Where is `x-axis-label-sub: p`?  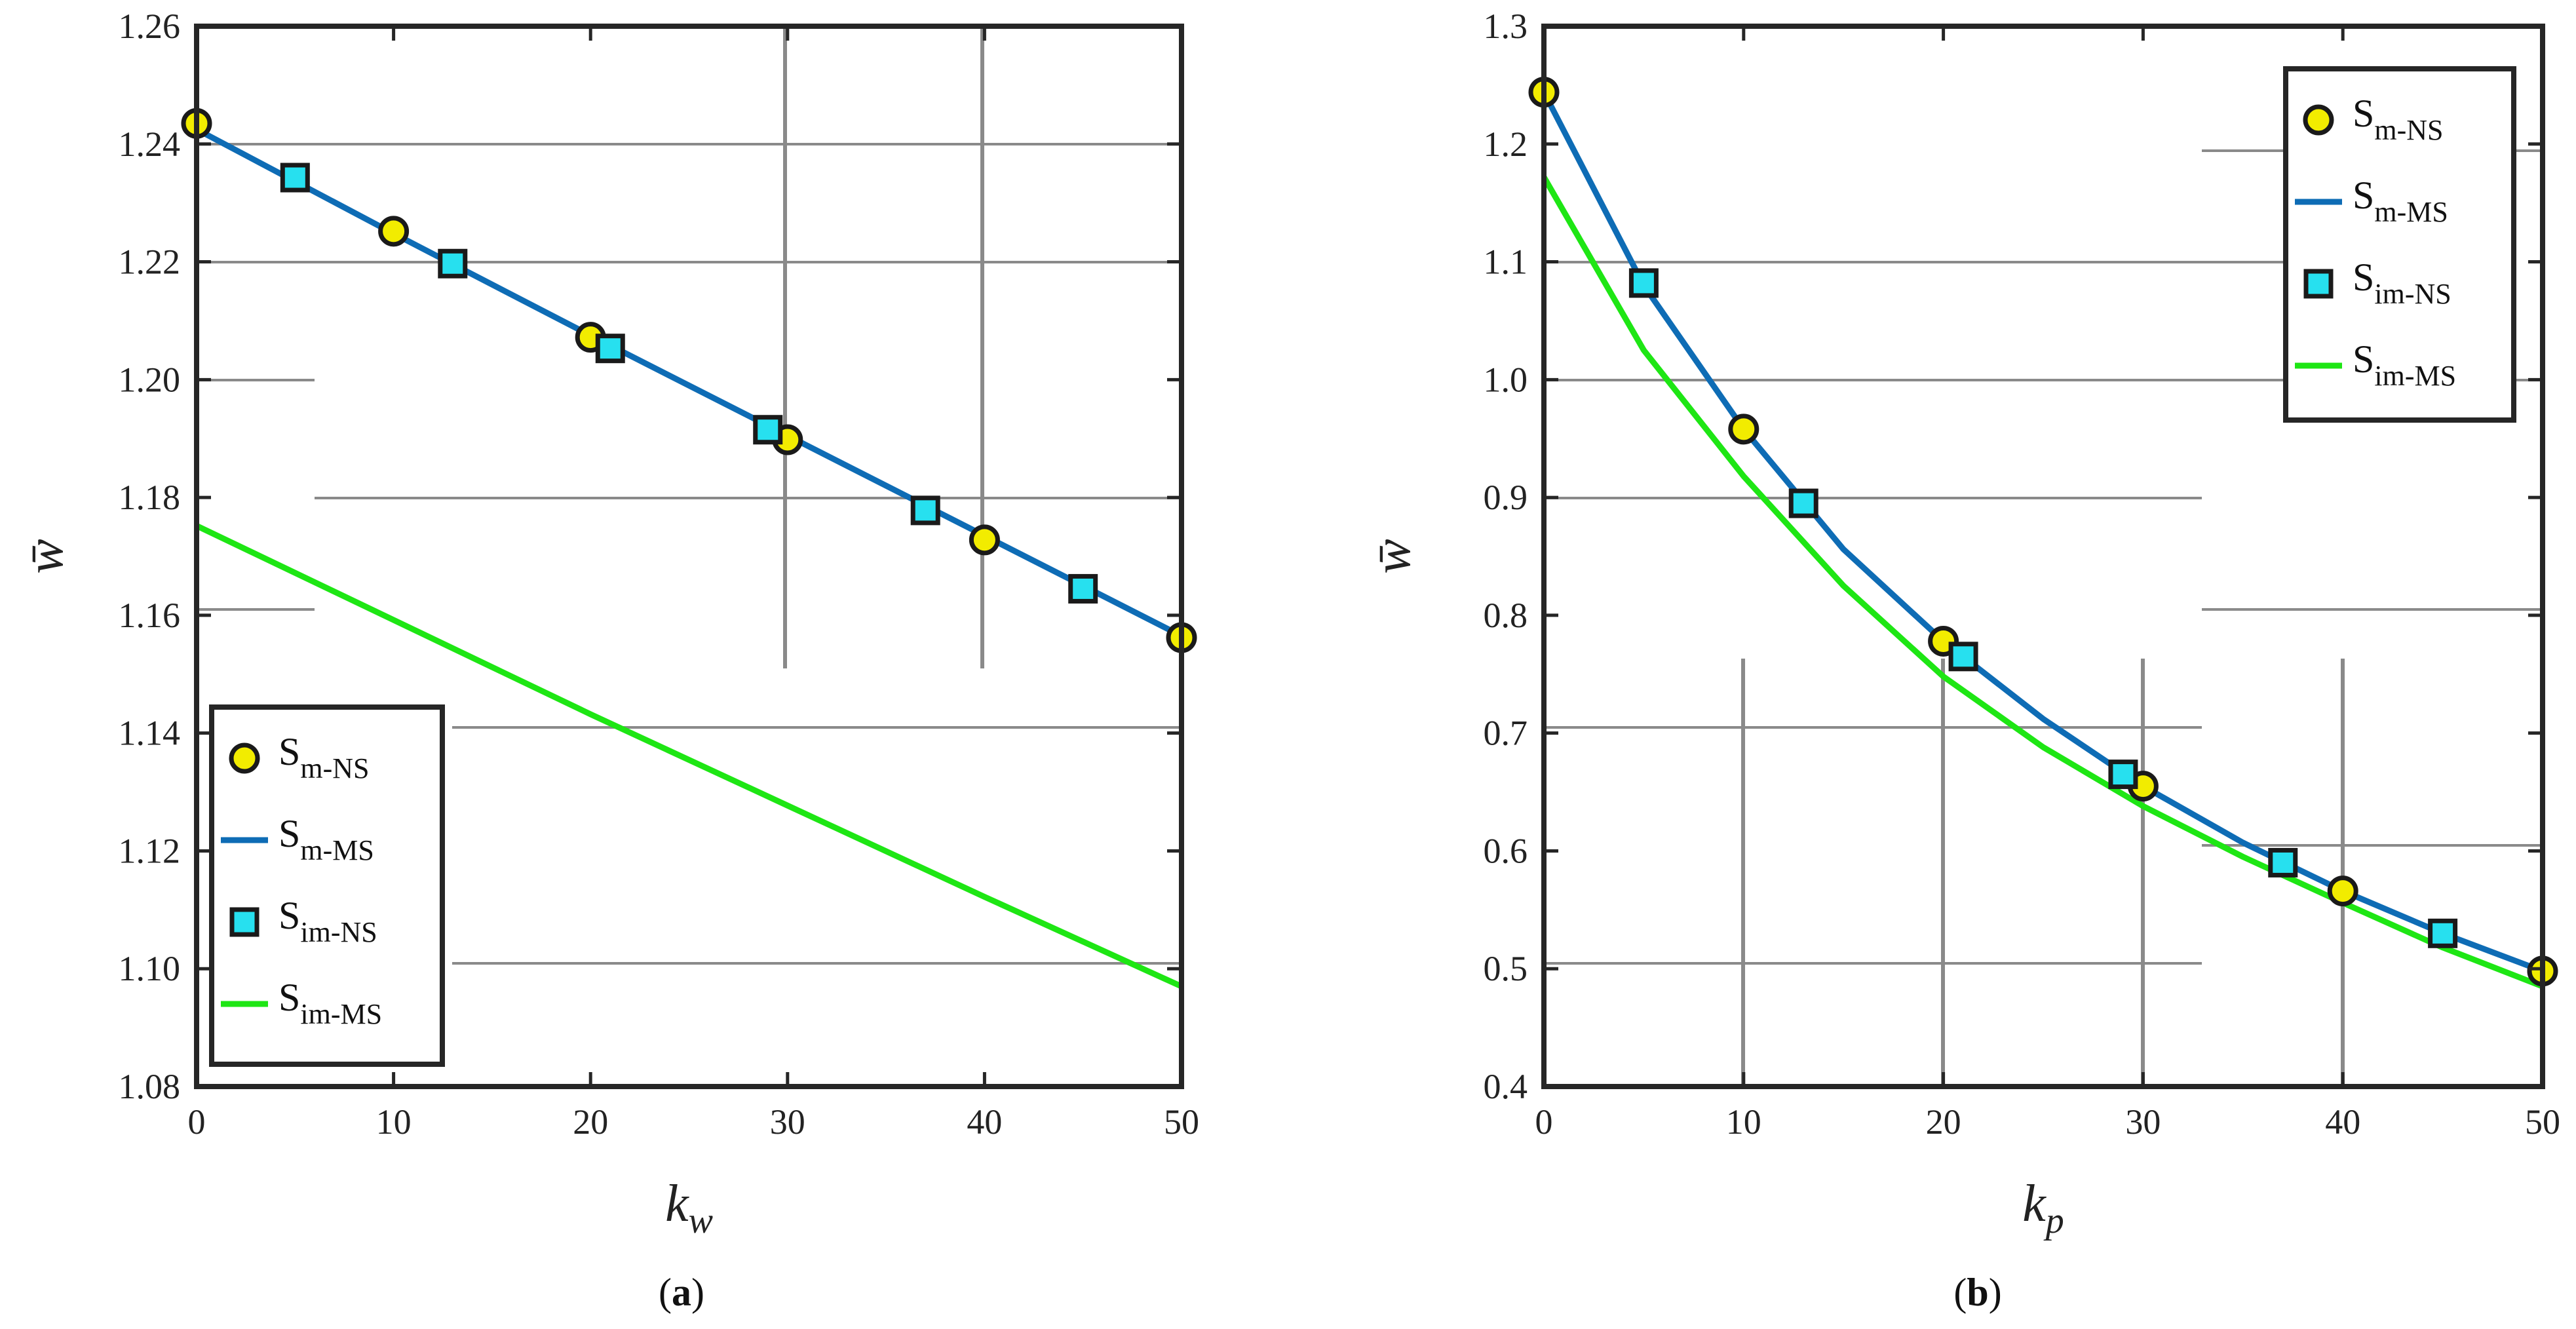
x-axis-label-sub: p is located at coordinates (2053, 1221).